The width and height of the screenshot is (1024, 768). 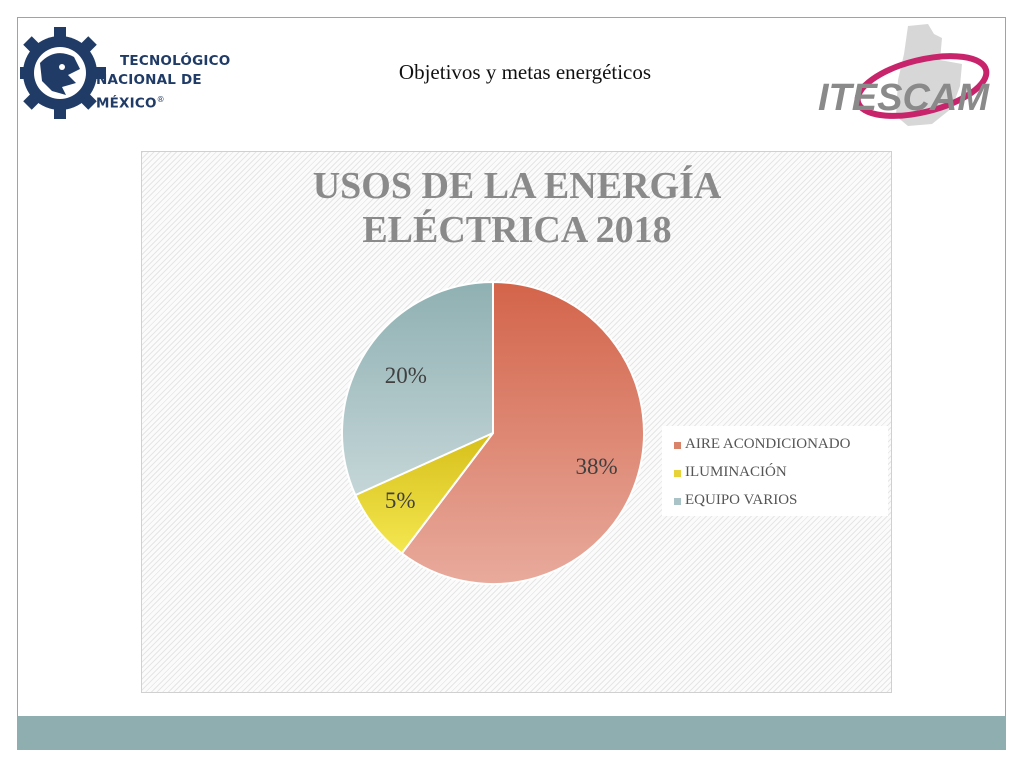 What do you see at coordinates (522, 432) in the screenshot?
I see `pie-slice-aire-acondicionado` at bounding box center [522, 432].